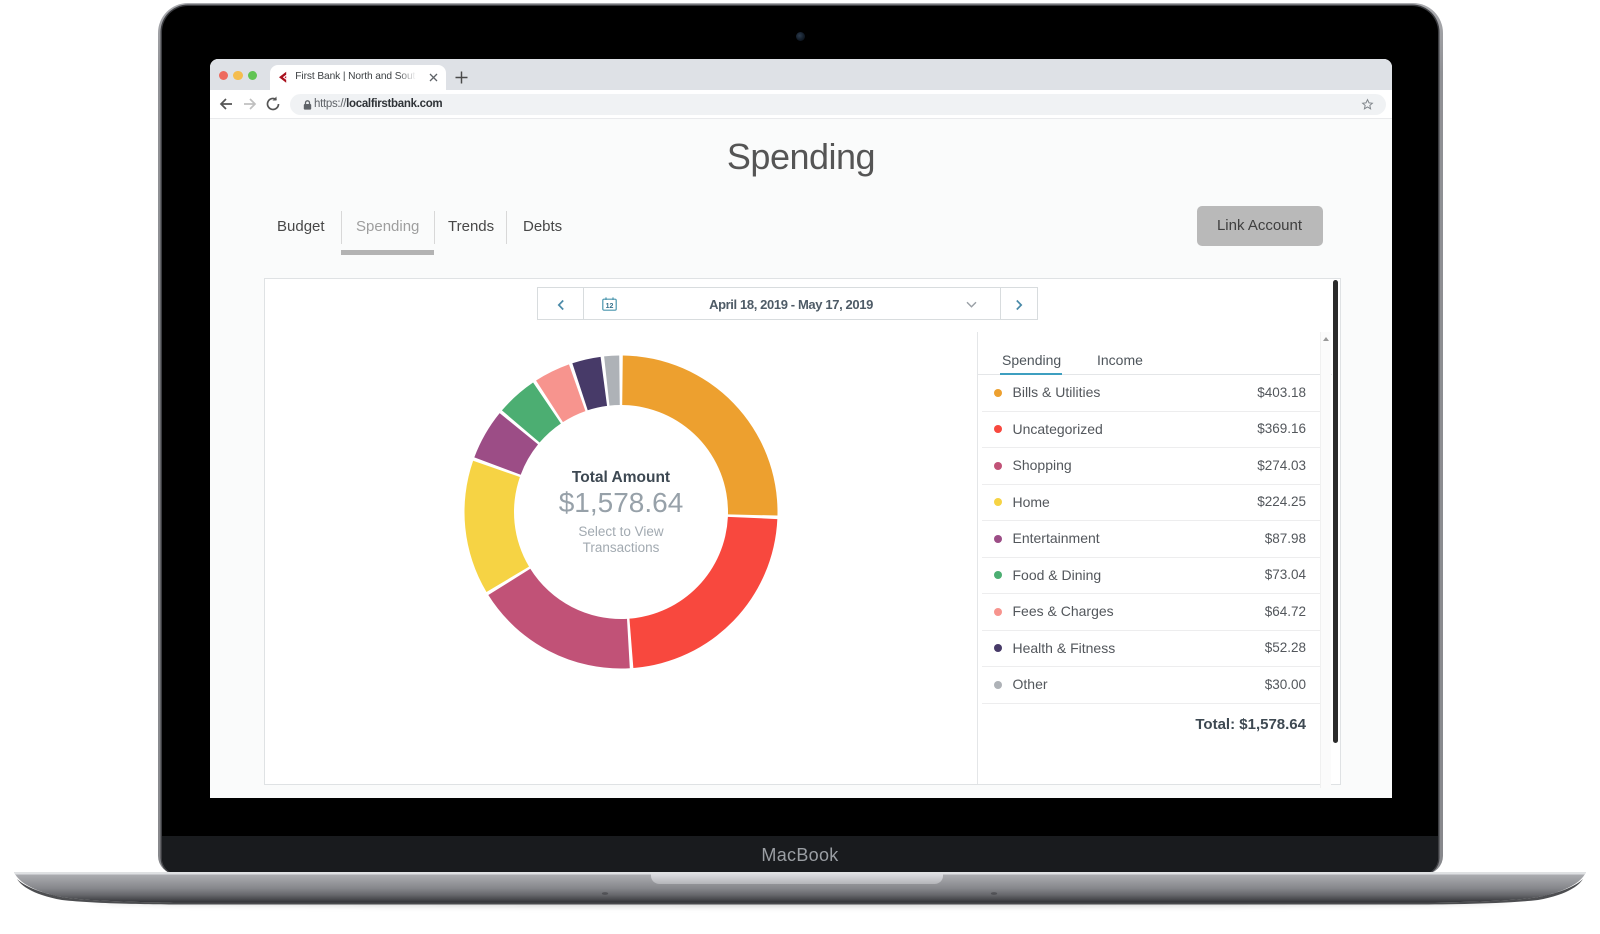 The height and width of the screenshot is (934, 1600). What do you see at coordinates (610, 306) in the screenshot?
I see `svg-text: 12` at bounding box center [610, 306].